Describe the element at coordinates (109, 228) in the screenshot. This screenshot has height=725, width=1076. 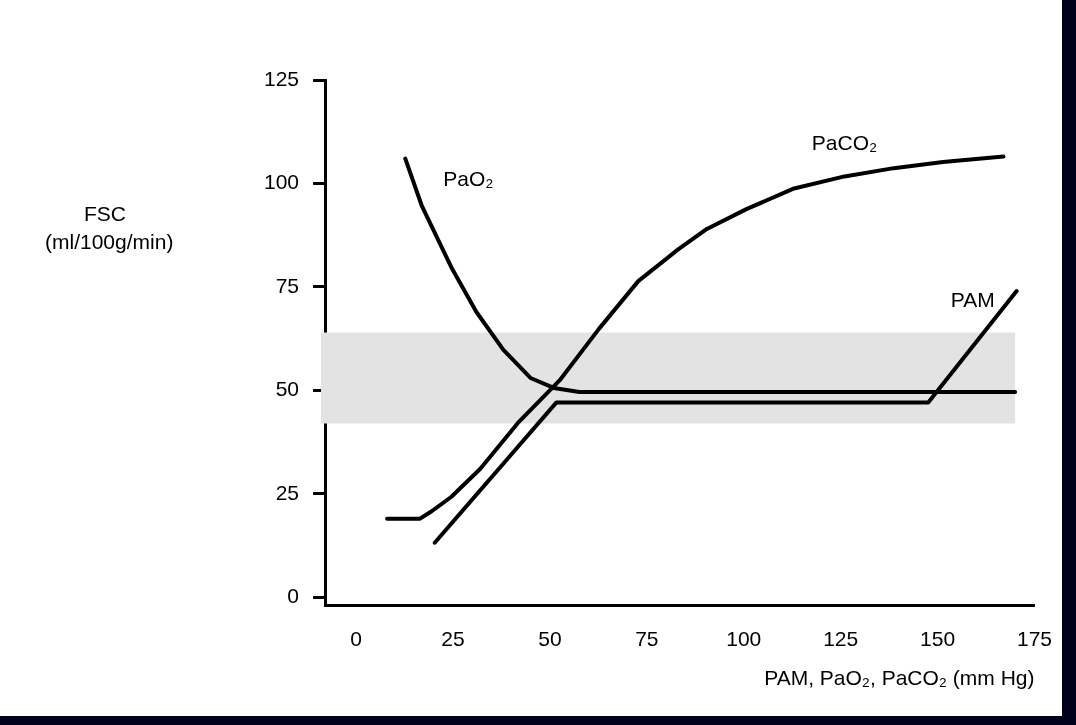
I see `y-axis-title: FSC (ml/100g/min)` at that location.